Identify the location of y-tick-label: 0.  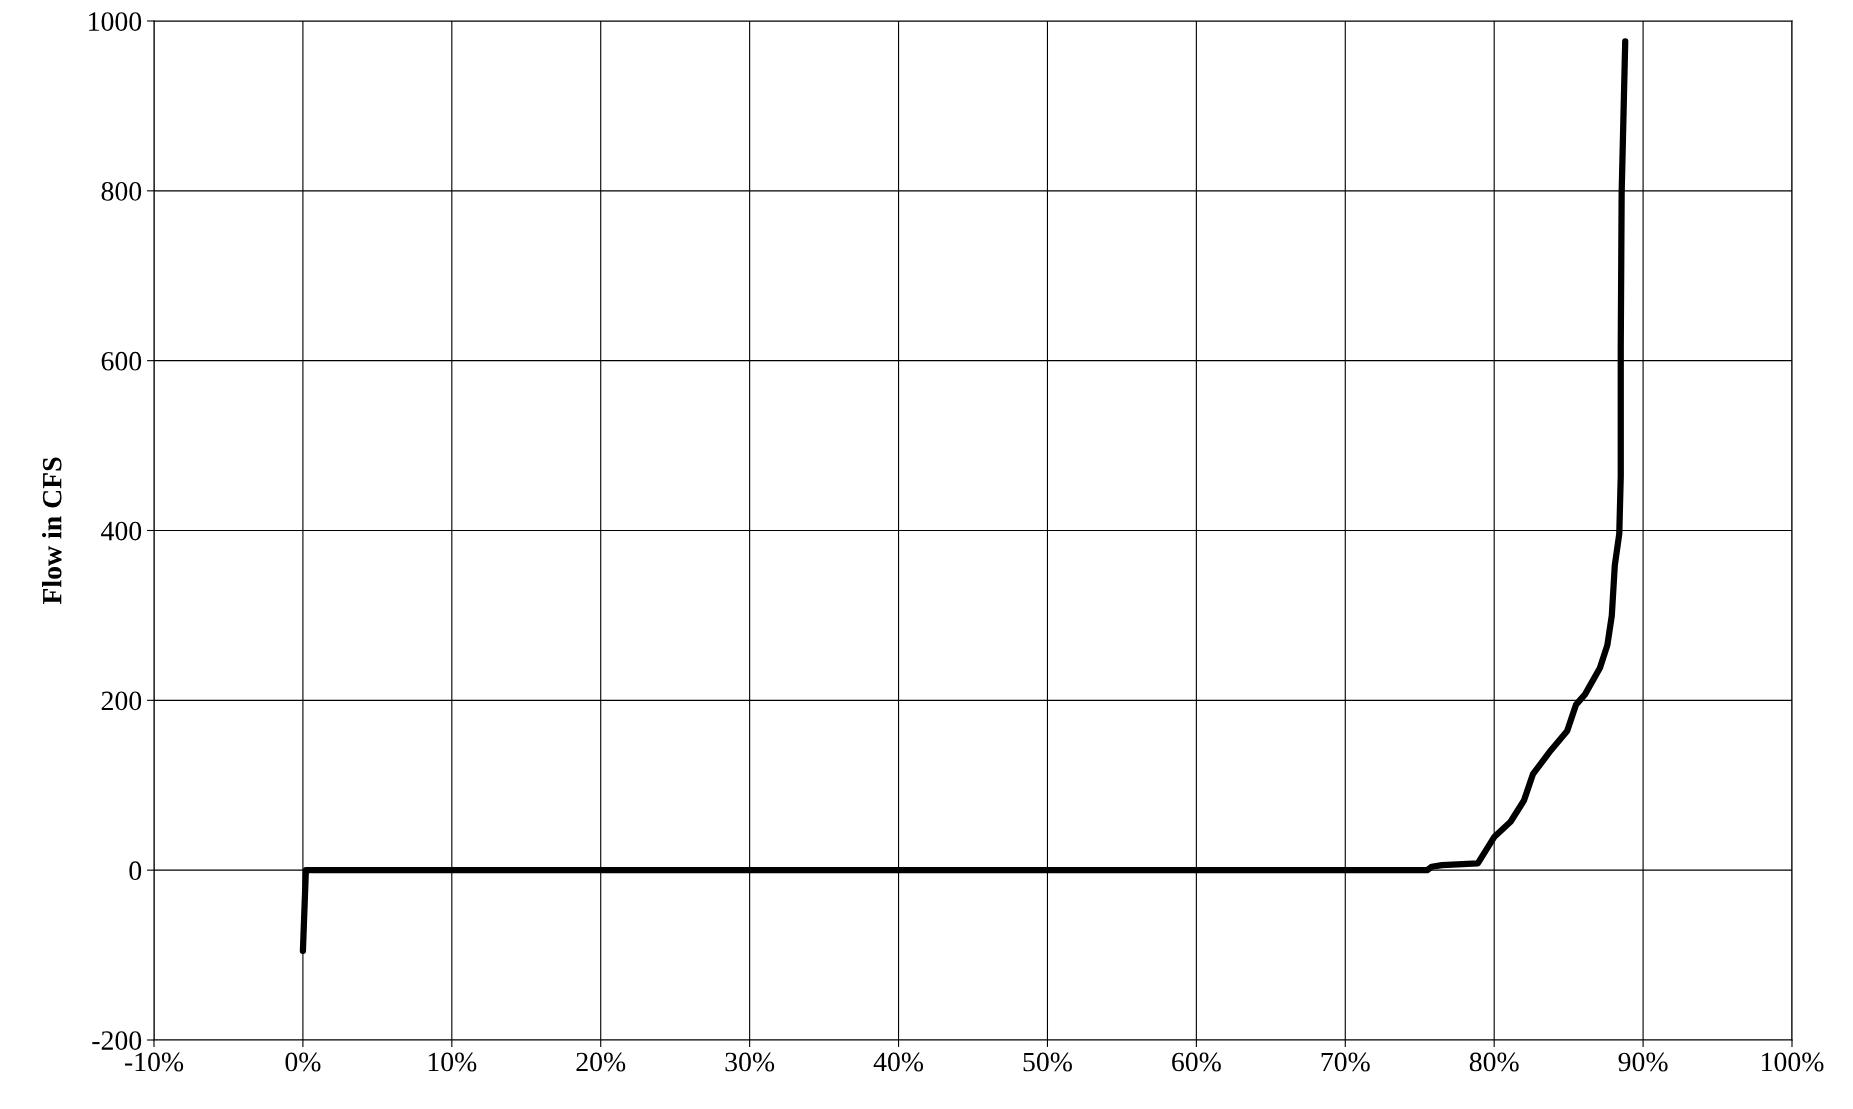
(135, 871).